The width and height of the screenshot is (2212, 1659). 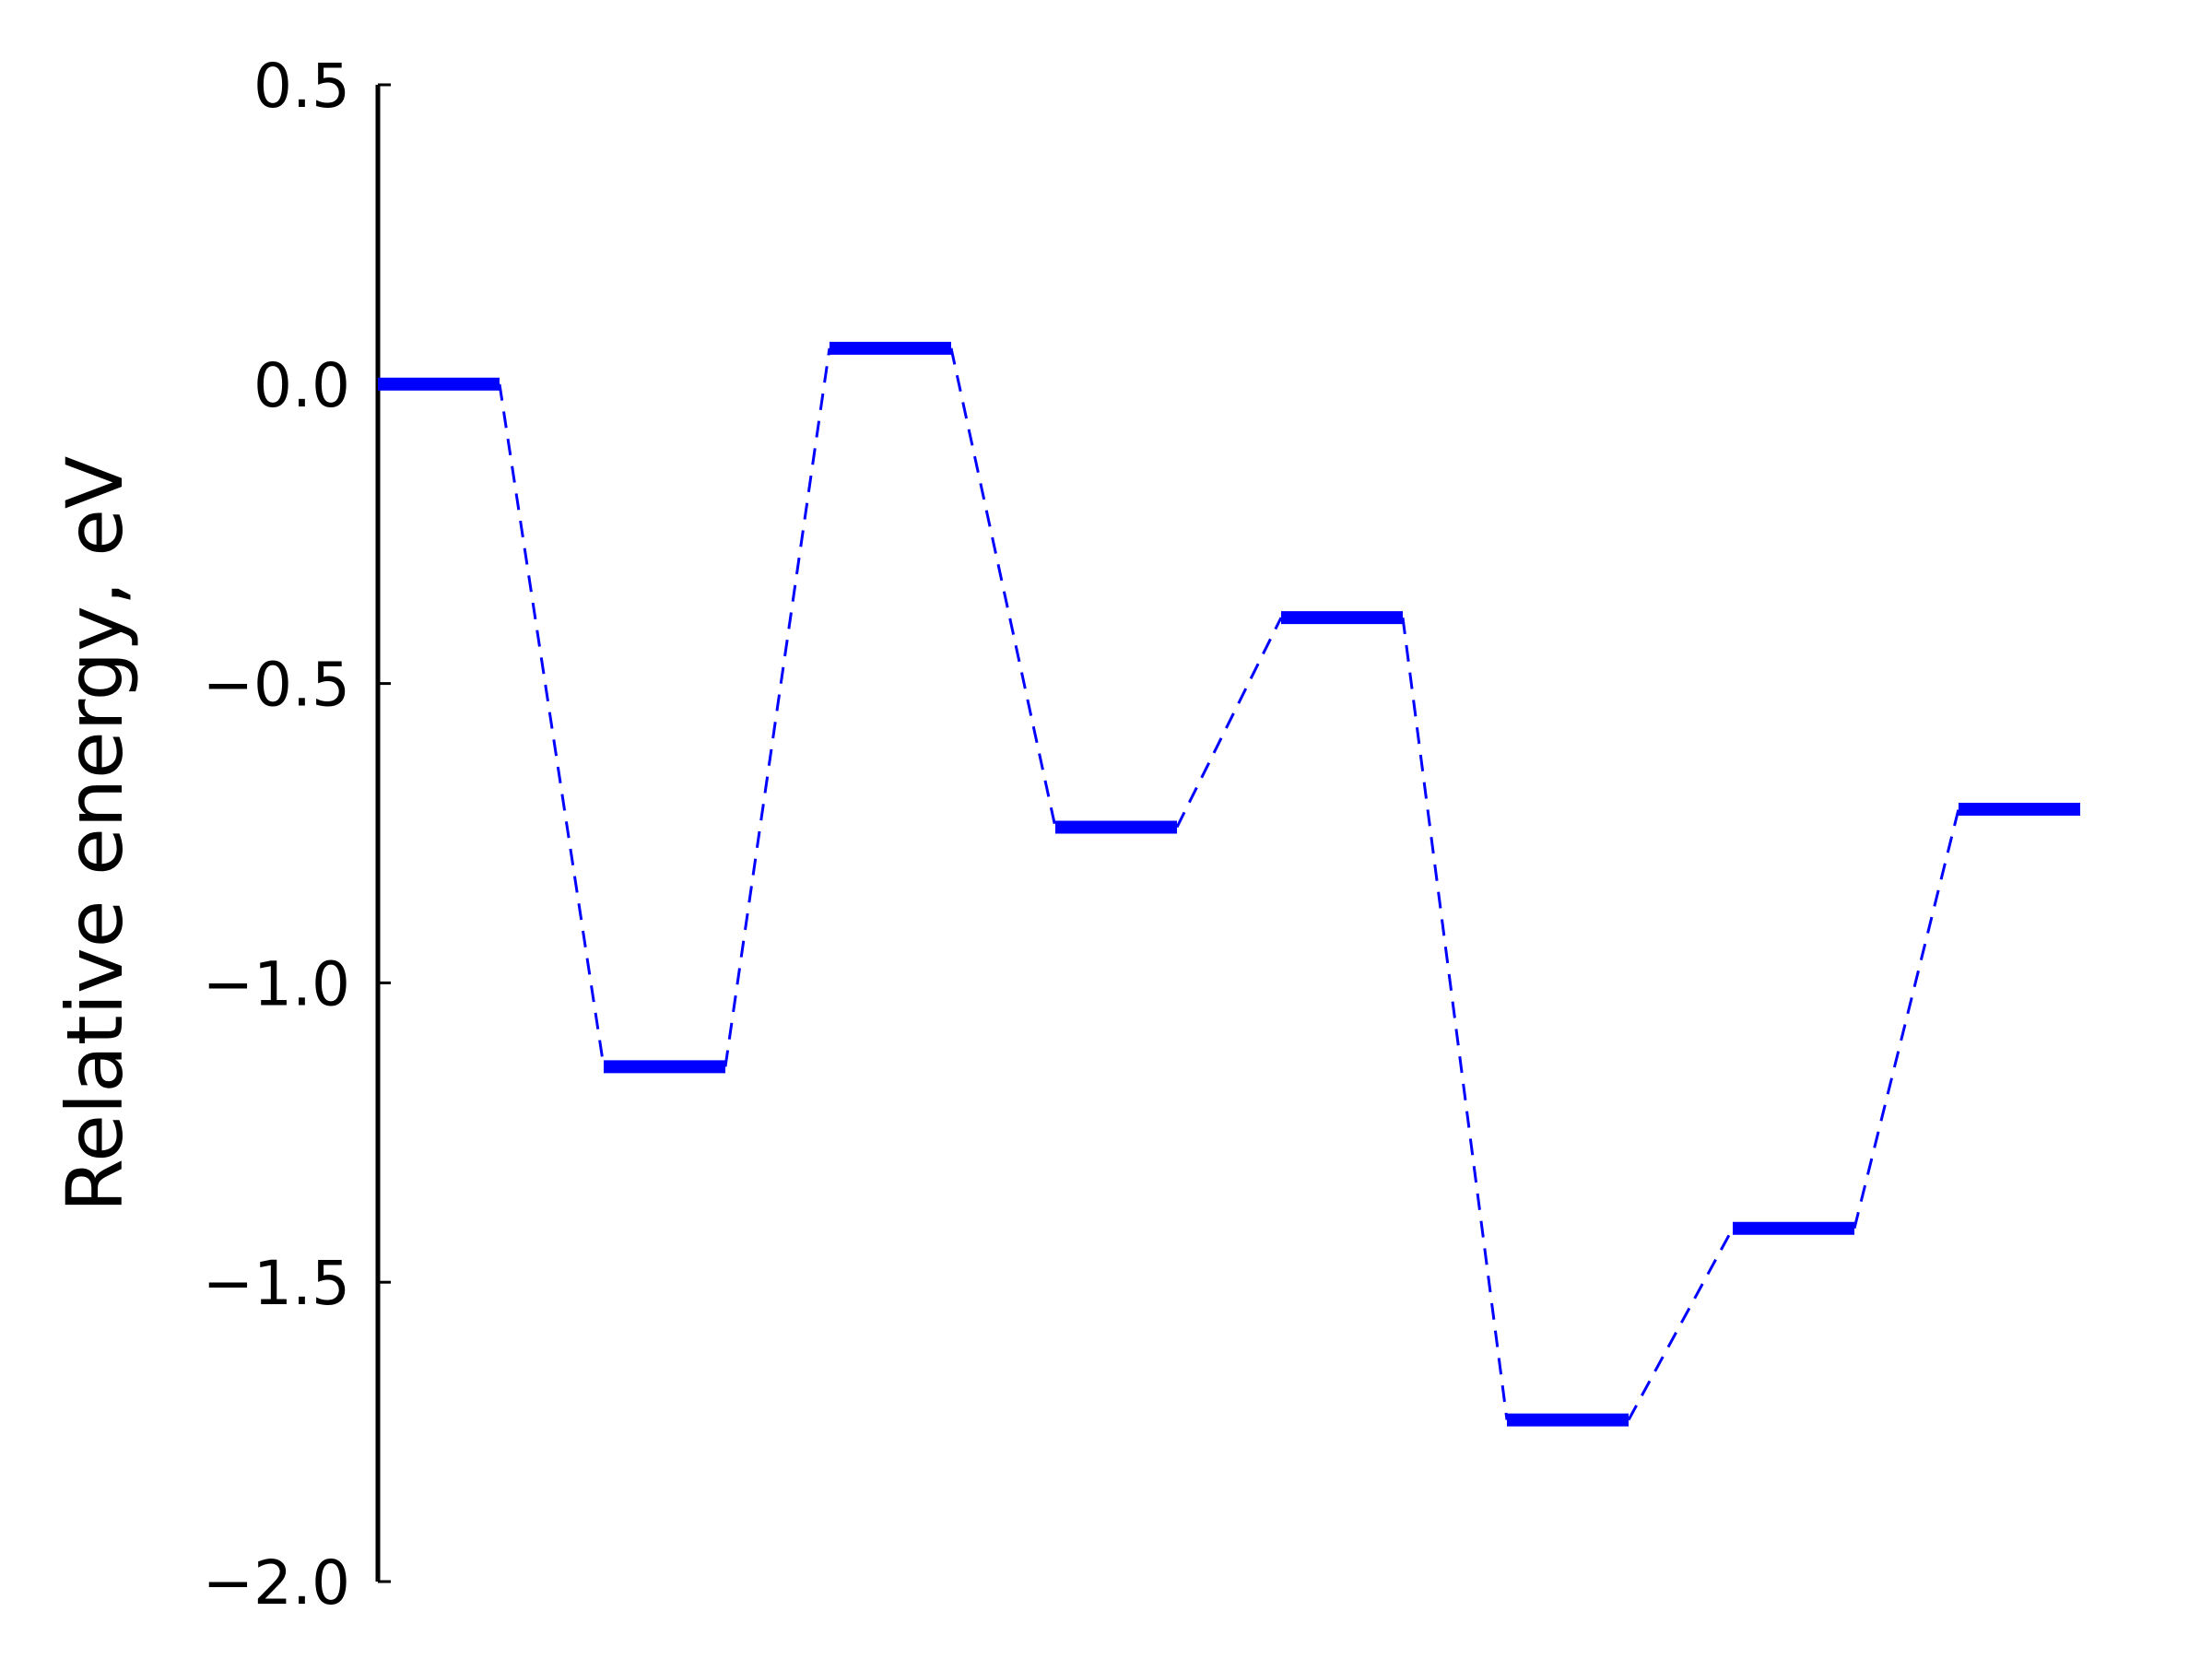 I want to click on y-tick-label: 0.0, so click(x=301, y=385).